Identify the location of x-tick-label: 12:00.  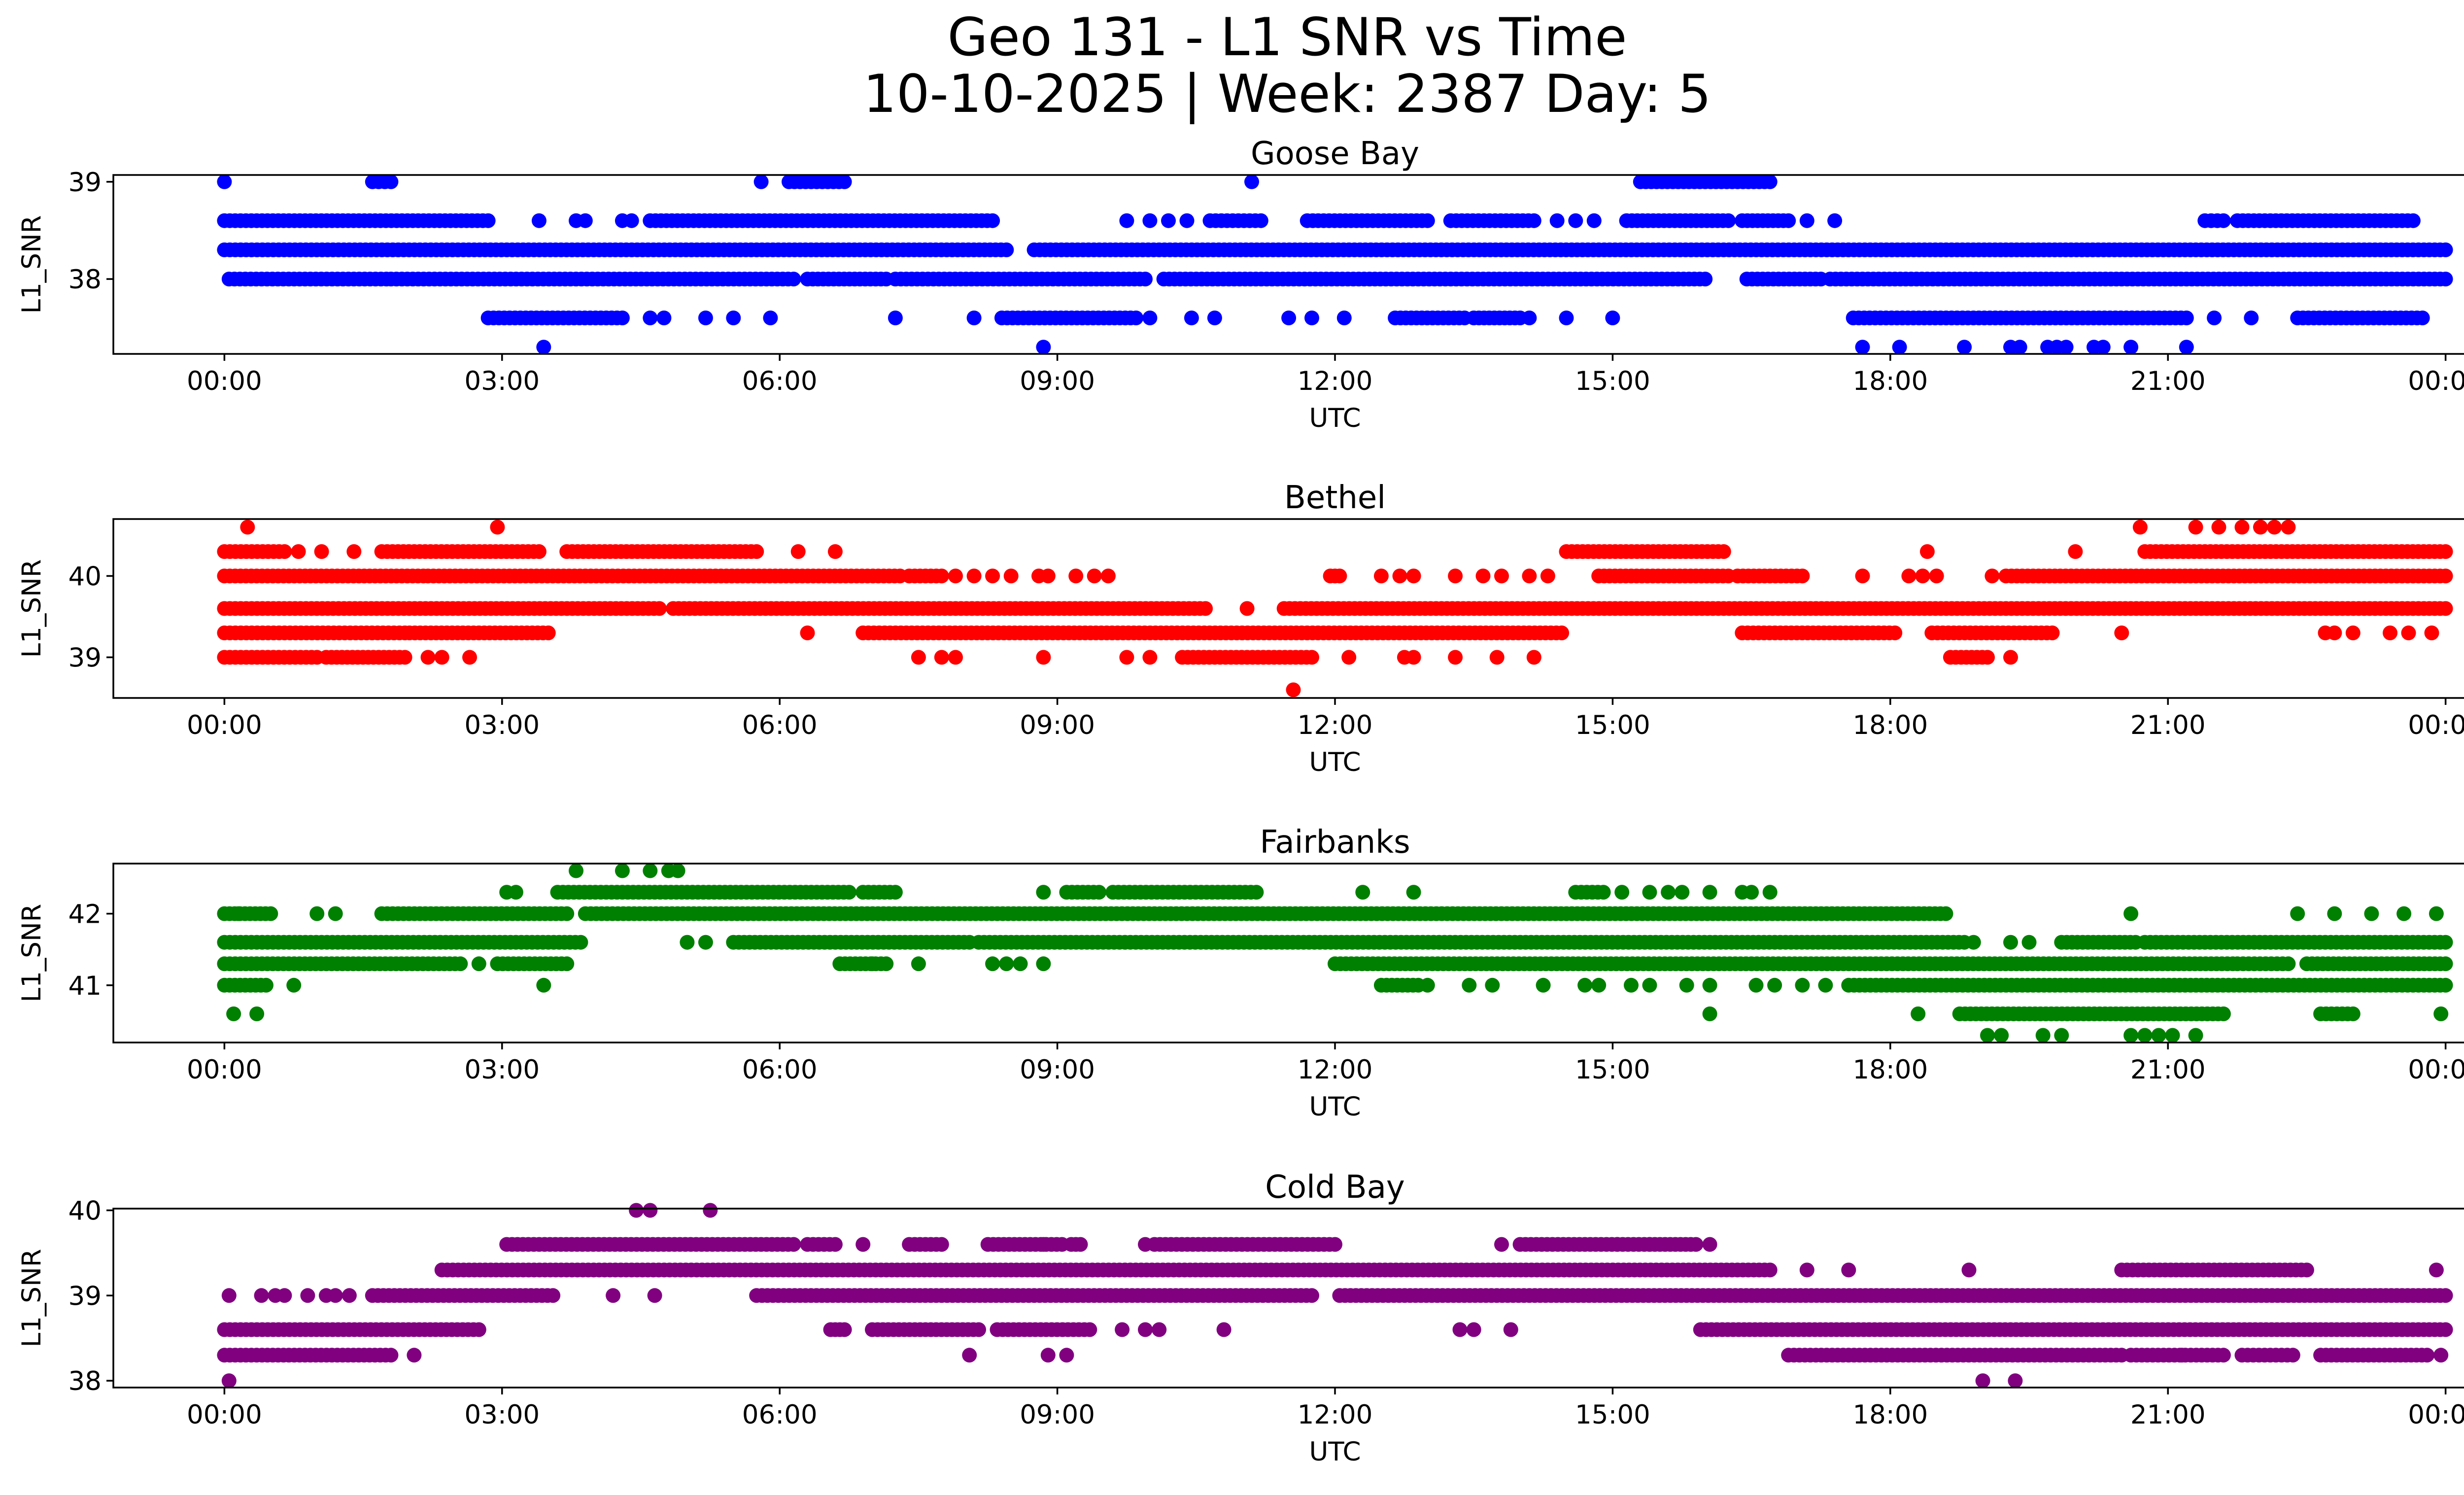
(1335, 381).